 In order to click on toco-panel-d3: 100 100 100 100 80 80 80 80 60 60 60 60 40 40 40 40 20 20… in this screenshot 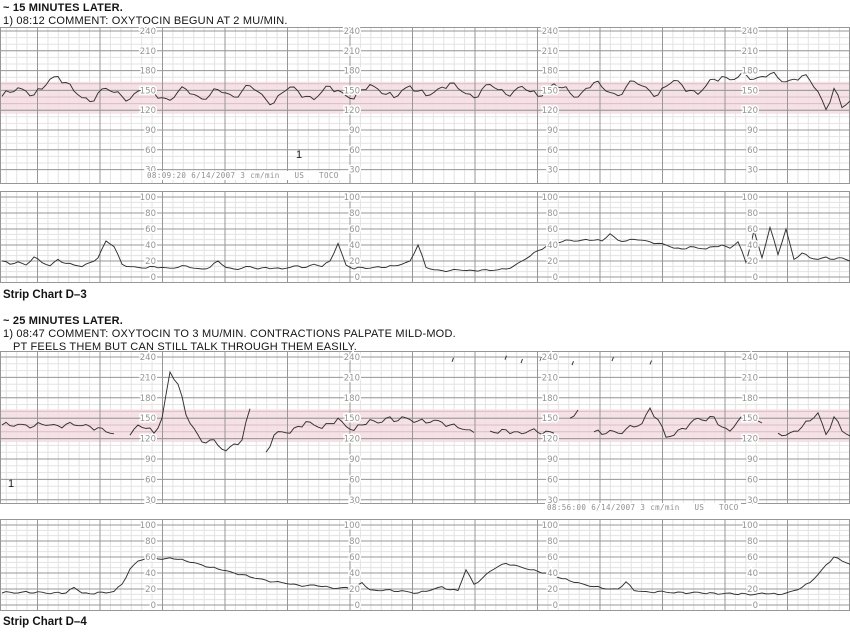, I will do `click(425, 237)`.